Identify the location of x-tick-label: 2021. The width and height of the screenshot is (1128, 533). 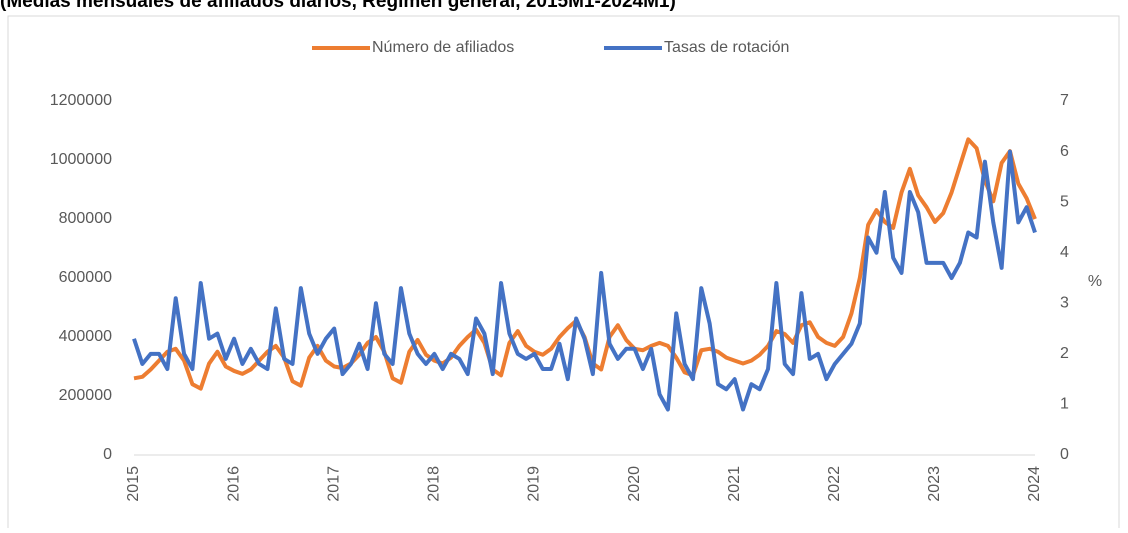
(734, 484).